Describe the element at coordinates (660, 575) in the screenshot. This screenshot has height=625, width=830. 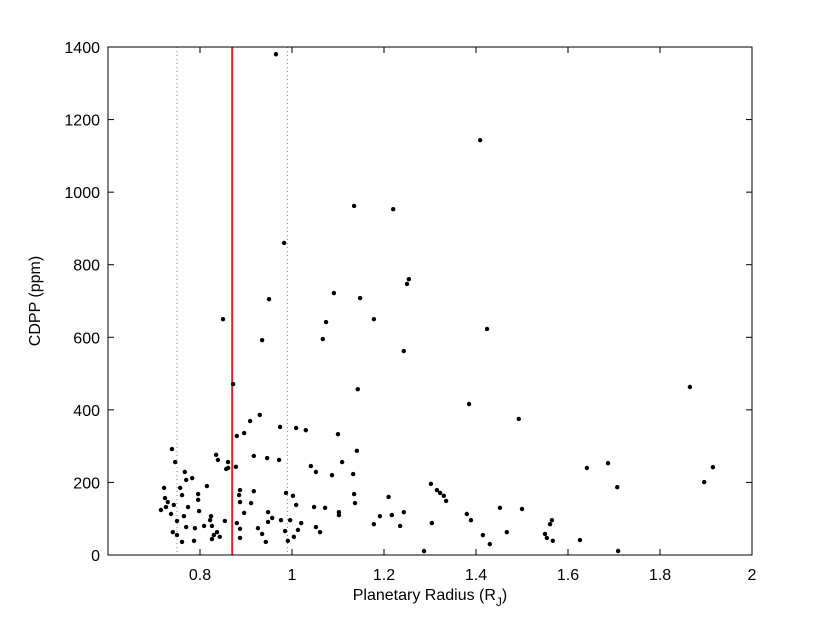
I see `x-tick-label: 1.8` at that location.